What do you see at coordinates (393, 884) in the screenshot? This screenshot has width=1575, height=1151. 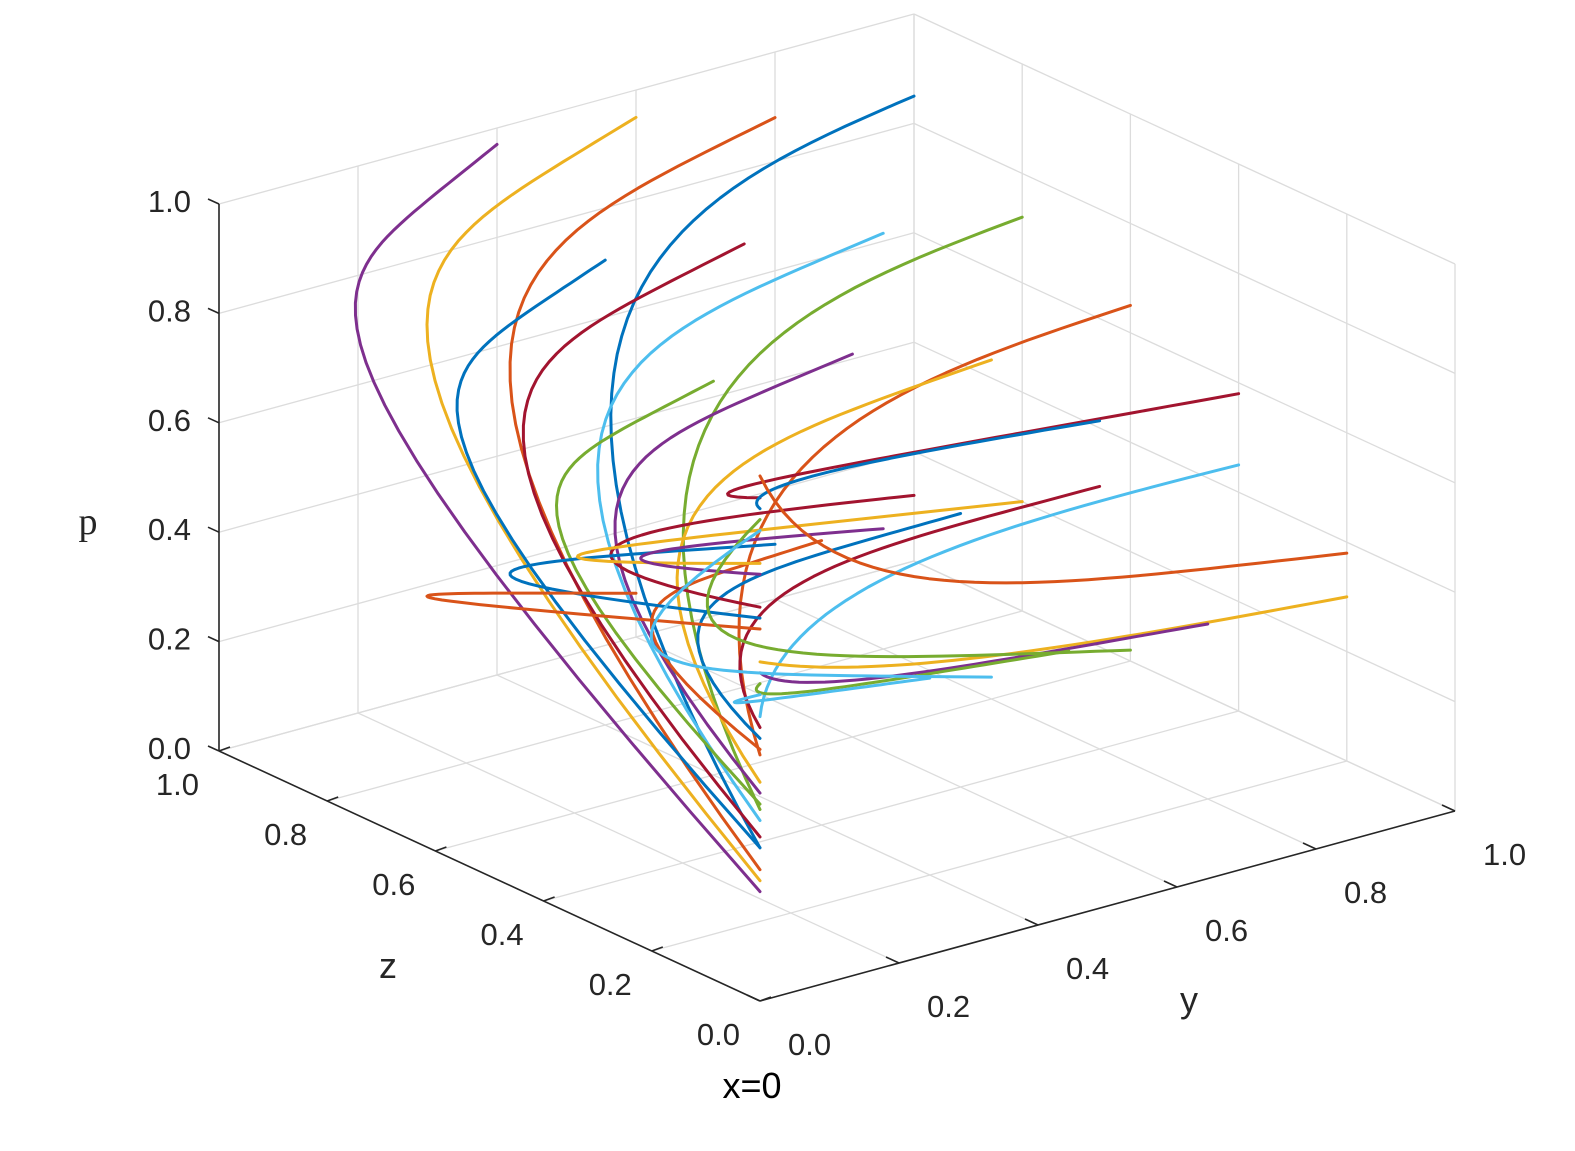 I see `z-tick-label: 0.6` at bounding box center [393, 884].